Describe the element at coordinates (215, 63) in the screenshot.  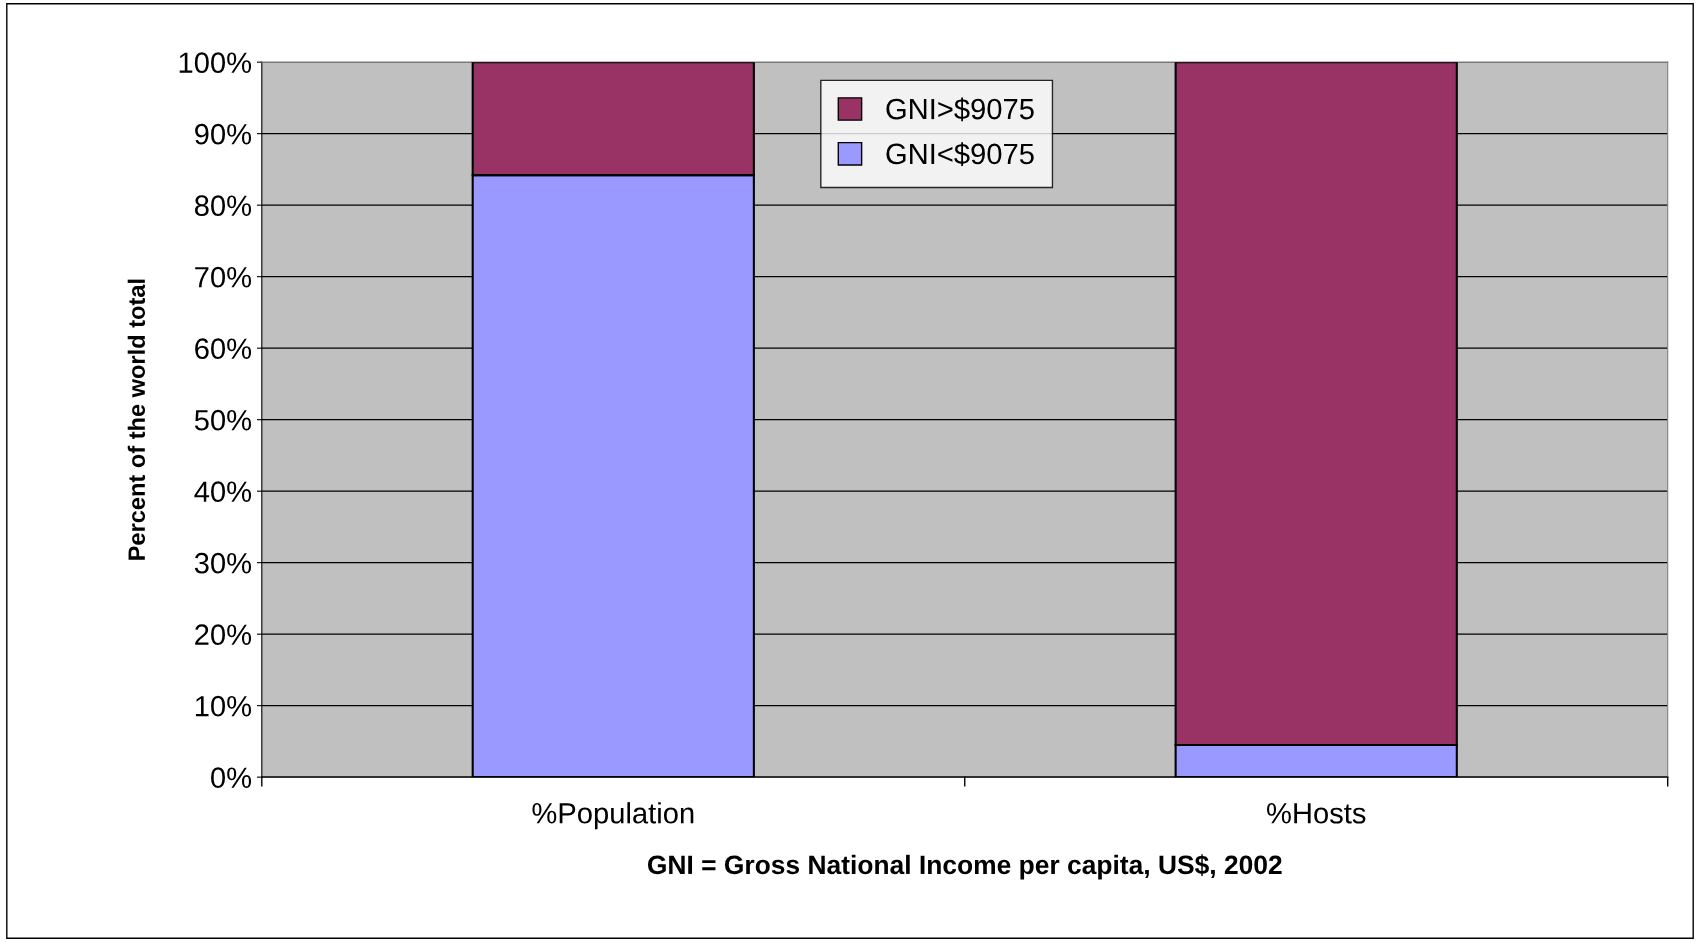
I see `y-tick-label: 100%` at that location.